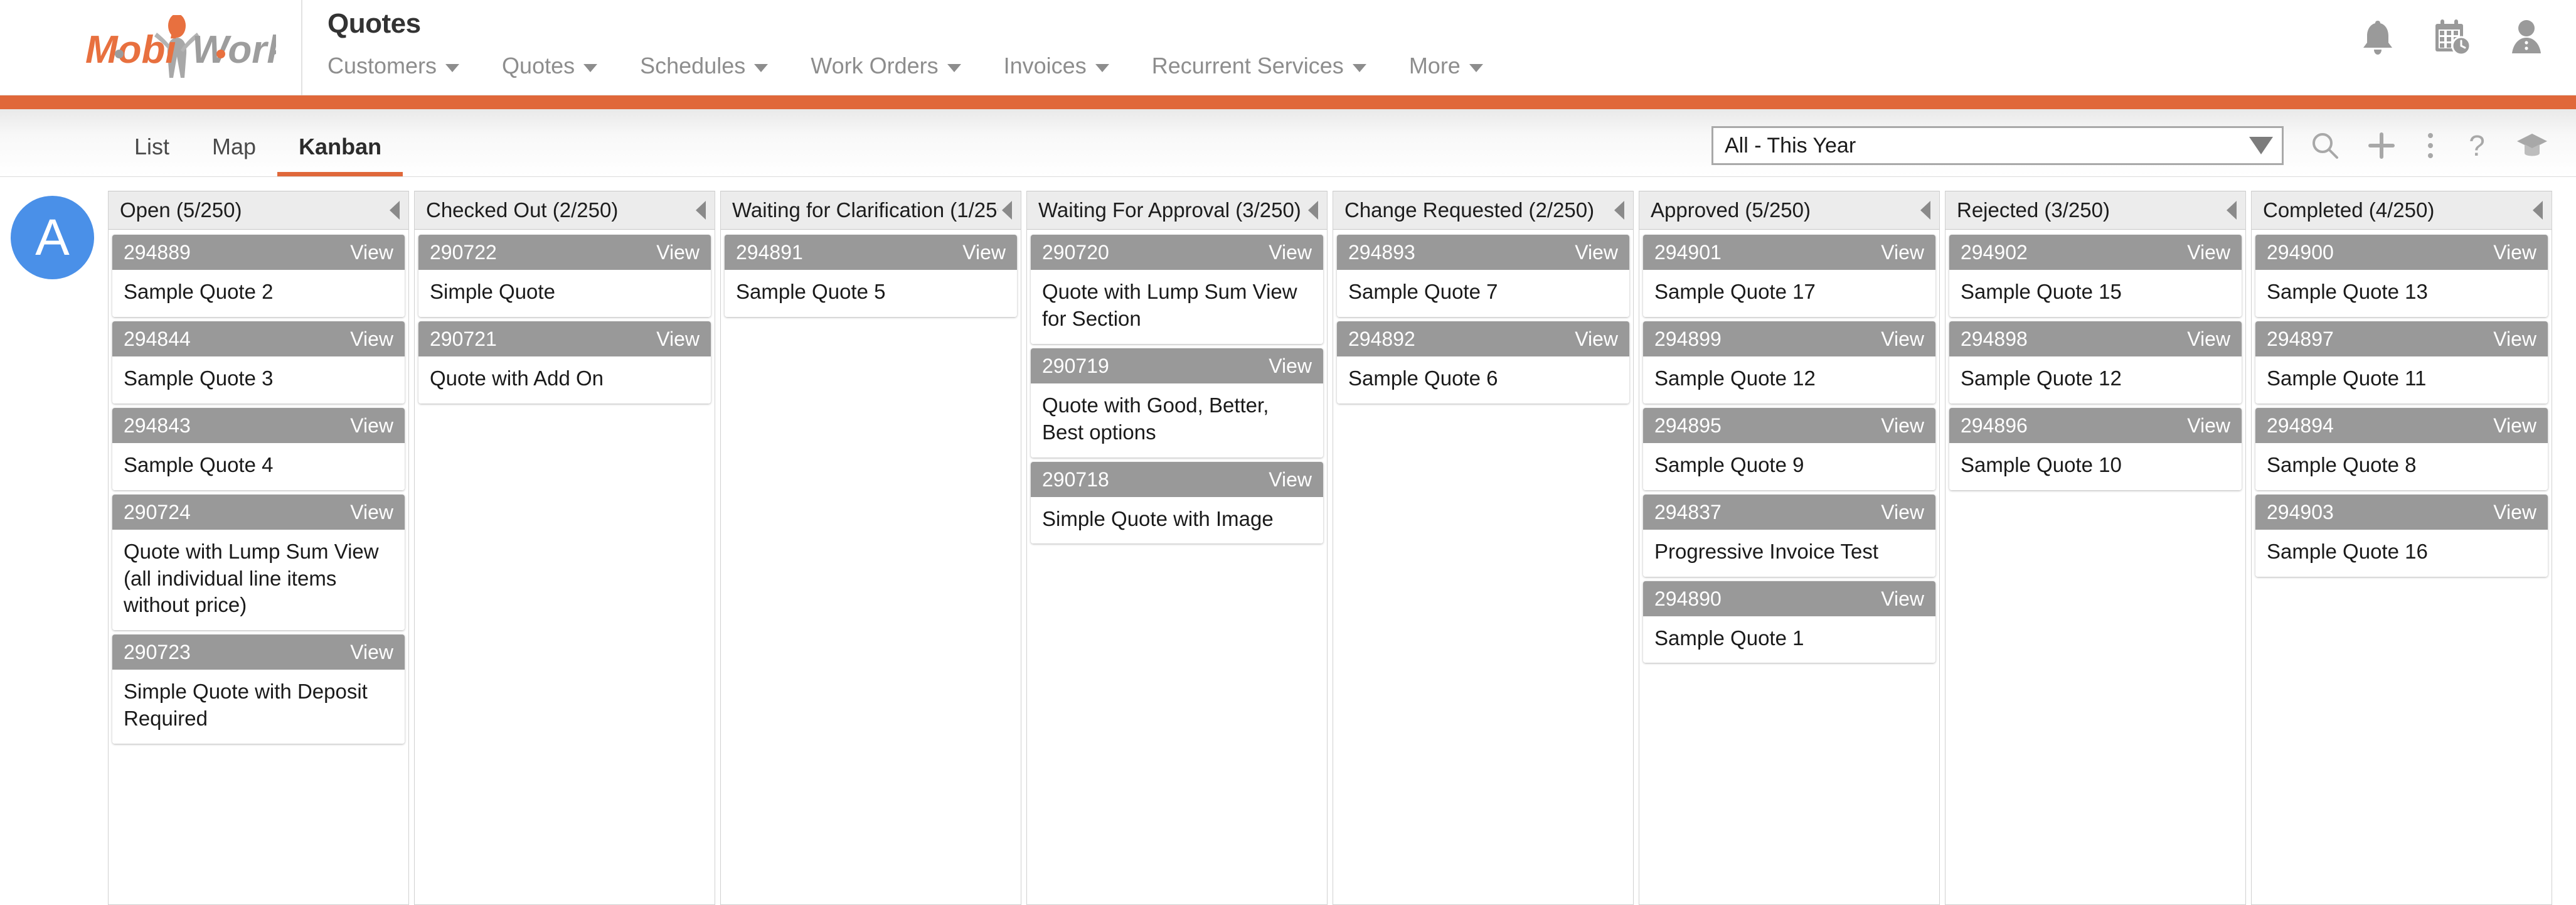  I want to click on kanban-card: 294889 View Sample Quote 2, so click(258, 276).